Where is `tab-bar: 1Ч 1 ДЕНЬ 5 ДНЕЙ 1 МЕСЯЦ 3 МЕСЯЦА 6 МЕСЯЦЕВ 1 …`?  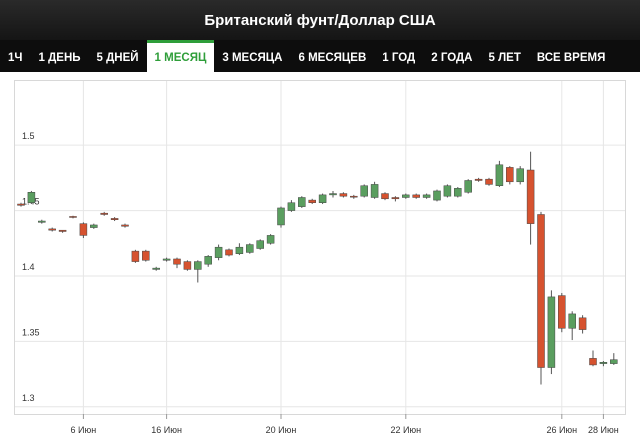 tab-bar: 1Ч 1 ДЕНЬ 5 ДНЕЙ 1 МЕСЯЦ 3 МЕСЯЦА 6 МЕСЯЦЕВ 1 … is located at coordinates (320, 56).